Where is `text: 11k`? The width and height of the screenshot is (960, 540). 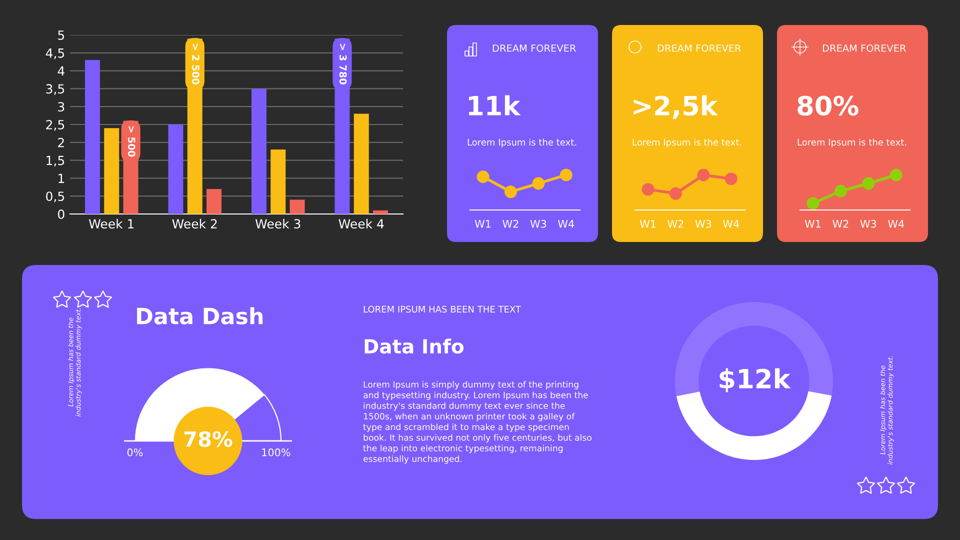 text: 11k is located at coordinates (494, 105).